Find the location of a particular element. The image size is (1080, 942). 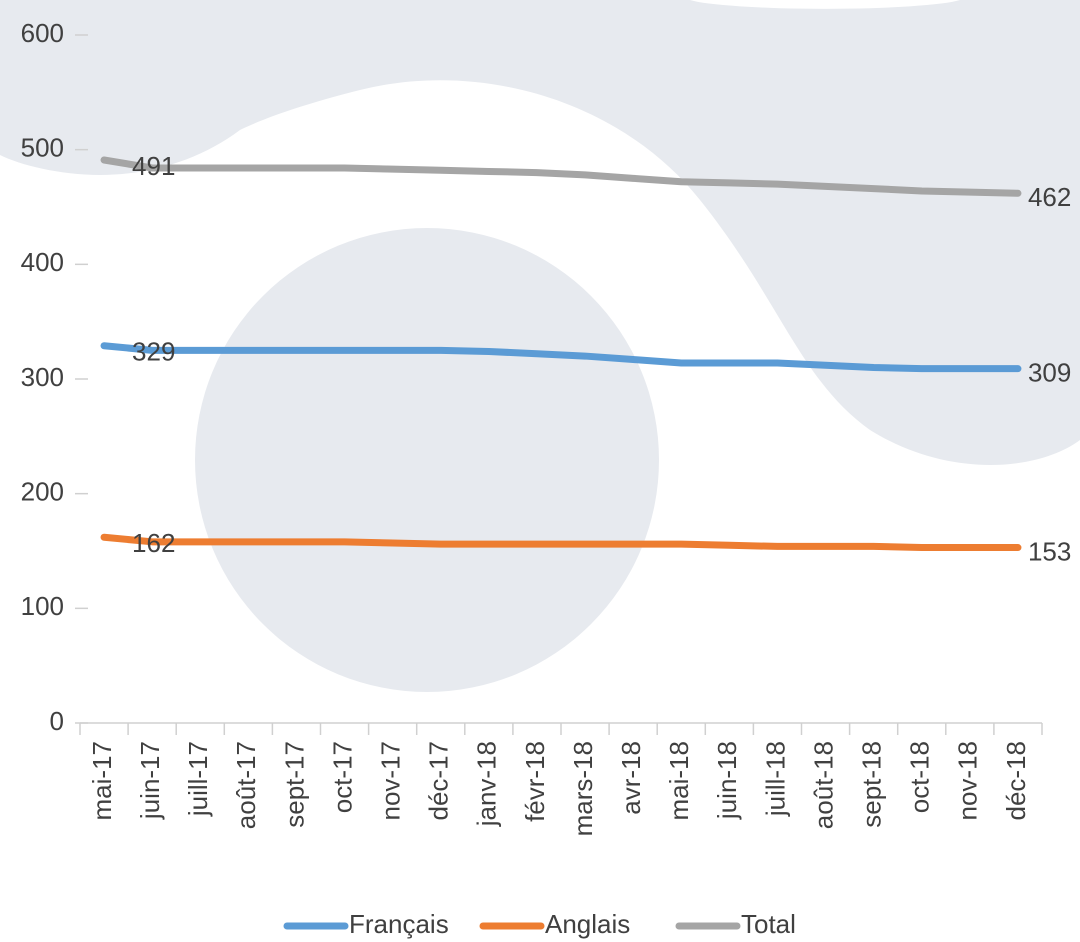

x-tick-label: août-17 is located at coordinates (246, 785).